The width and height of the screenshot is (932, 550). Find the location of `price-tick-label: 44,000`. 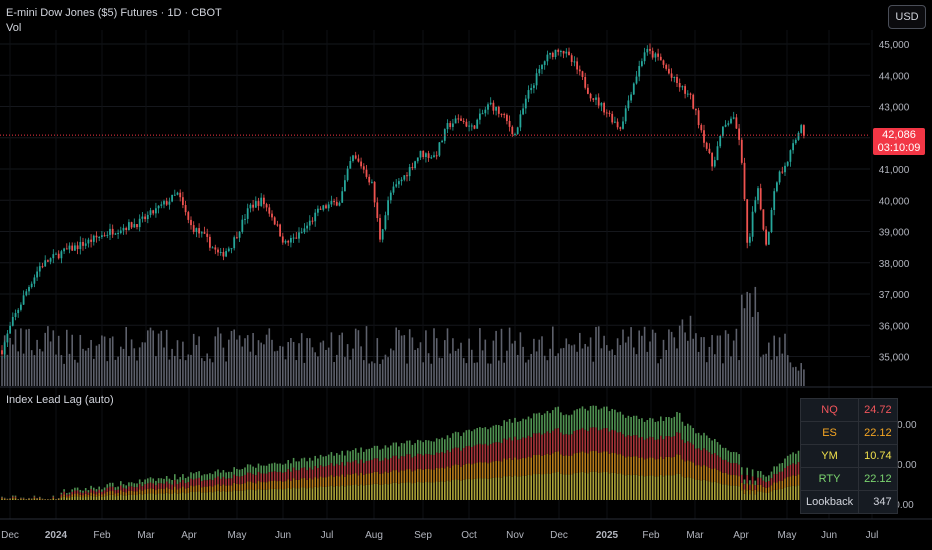

price-tick-label: 44,000 is located at coordinates (894, 76).